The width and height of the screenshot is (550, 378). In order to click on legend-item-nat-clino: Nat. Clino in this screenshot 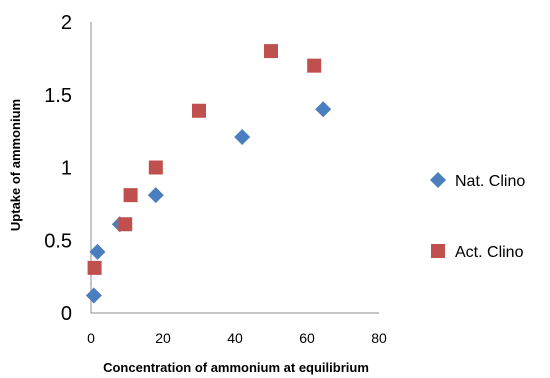, I will do `click(477, 181)`.